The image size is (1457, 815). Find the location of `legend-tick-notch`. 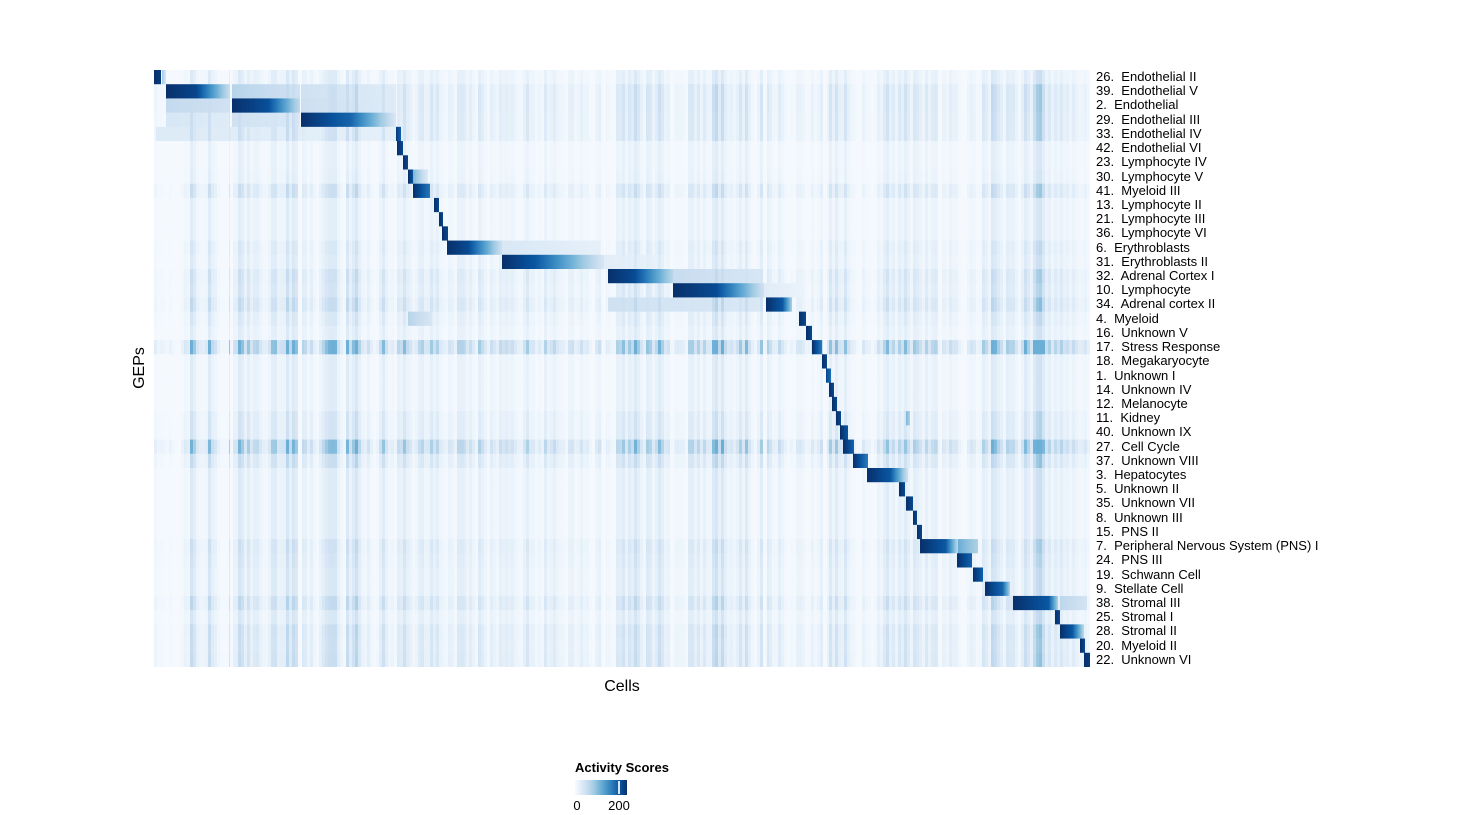

legend-tick-notch is located at coordinates (619, 787).